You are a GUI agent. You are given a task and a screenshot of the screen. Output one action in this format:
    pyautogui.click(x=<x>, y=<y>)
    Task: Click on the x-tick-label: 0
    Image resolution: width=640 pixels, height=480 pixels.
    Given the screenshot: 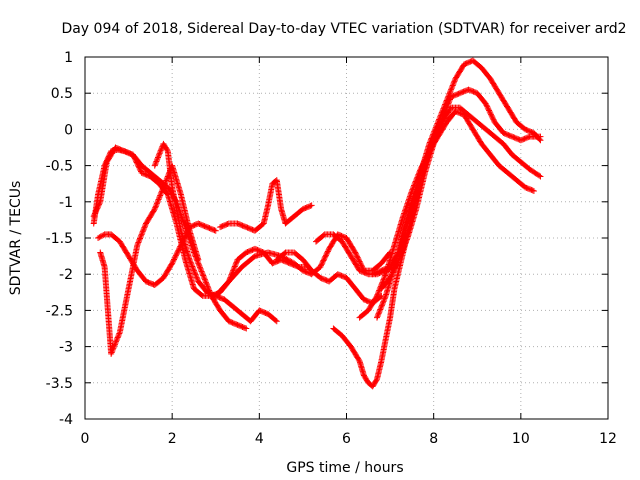 What is the action you would take?
    pyautogui.click(x=85, y=439)
    